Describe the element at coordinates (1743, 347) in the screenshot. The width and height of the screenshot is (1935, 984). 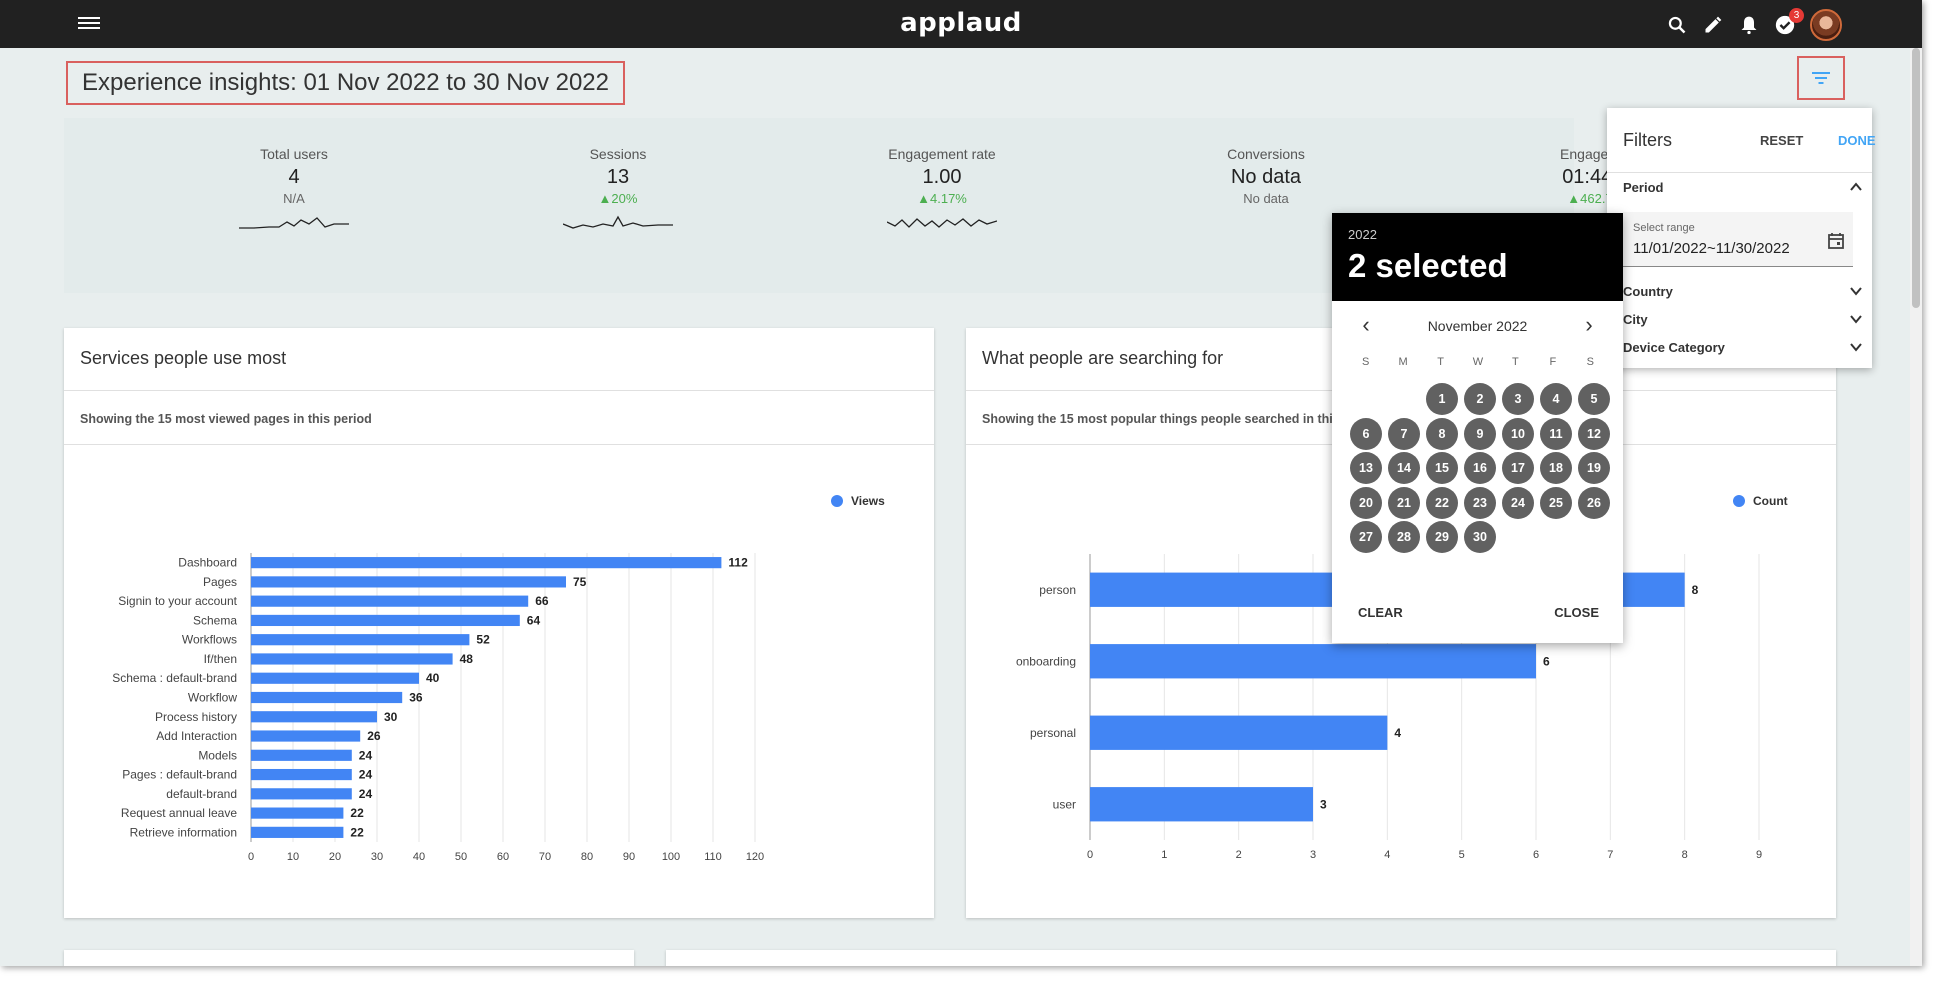
I see `device-category-filter: Device Category` at that location.